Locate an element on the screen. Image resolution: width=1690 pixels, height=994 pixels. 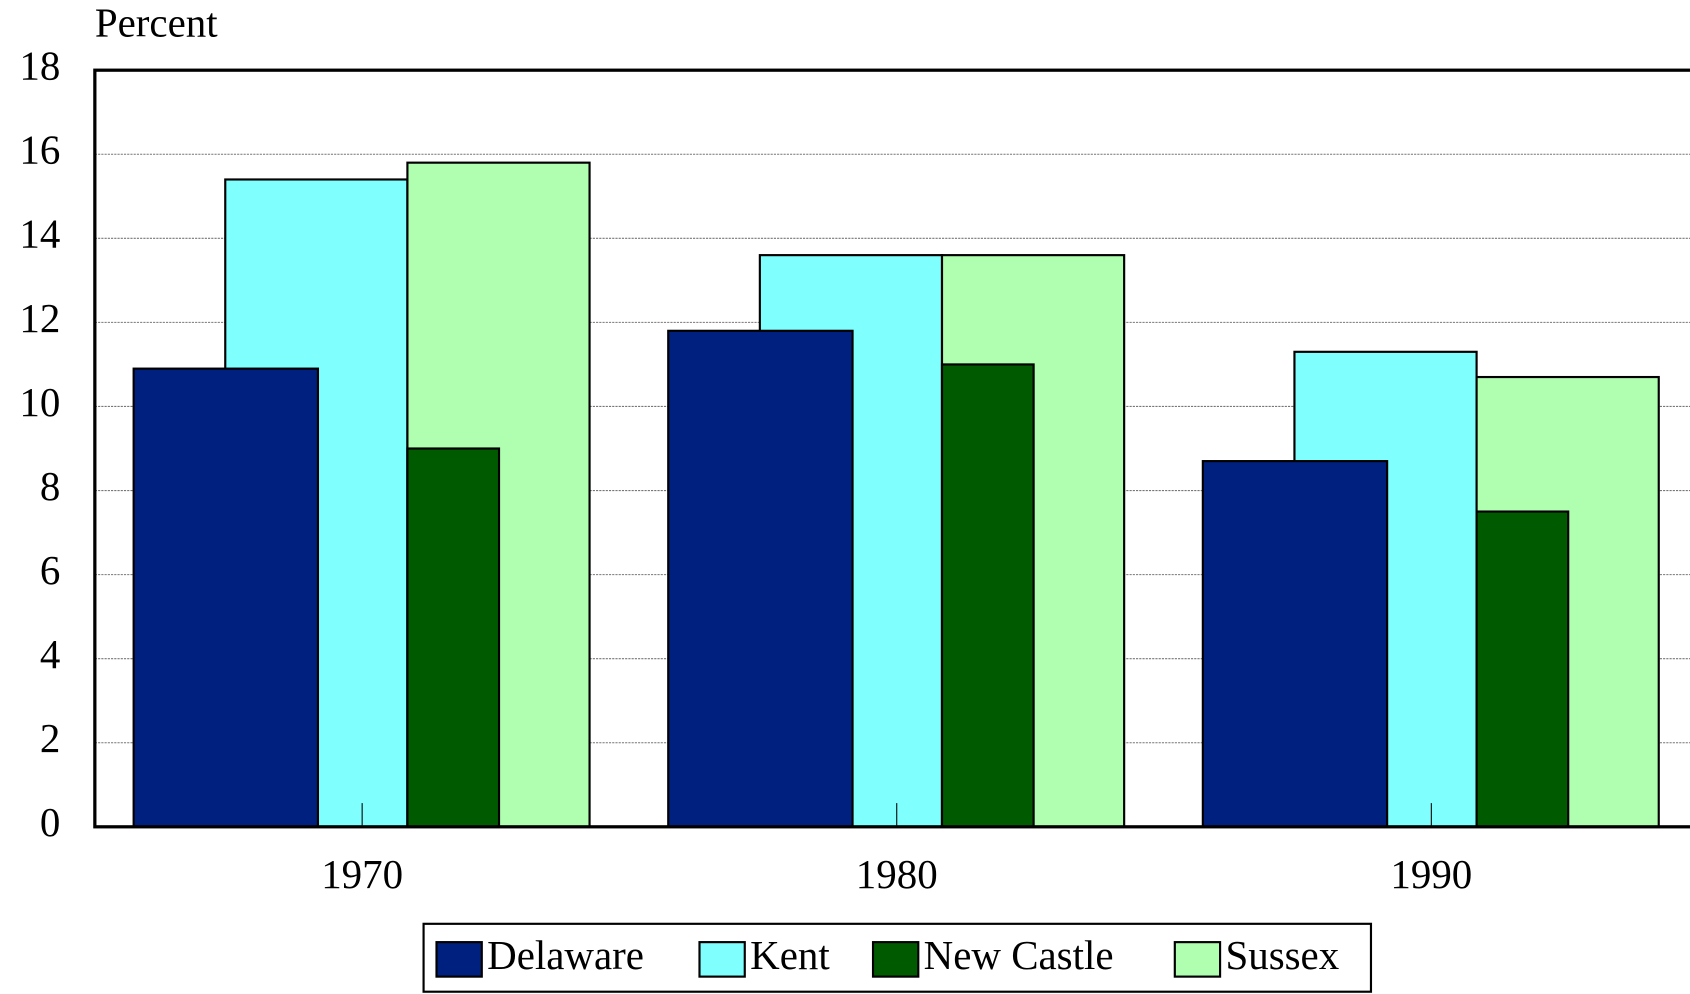
y-tick-label: 2 is located at coordinates (50, 738).